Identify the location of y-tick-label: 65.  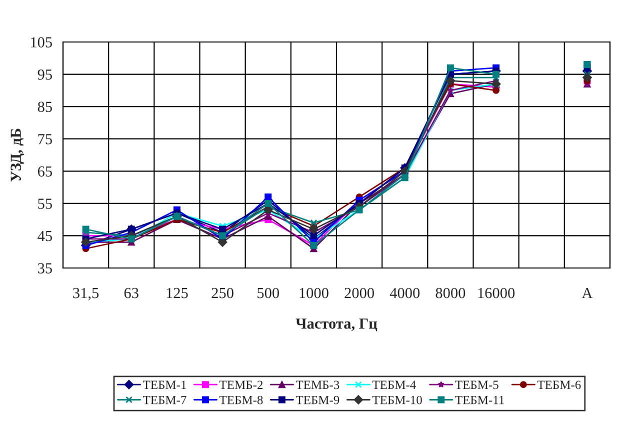
(45, 171).